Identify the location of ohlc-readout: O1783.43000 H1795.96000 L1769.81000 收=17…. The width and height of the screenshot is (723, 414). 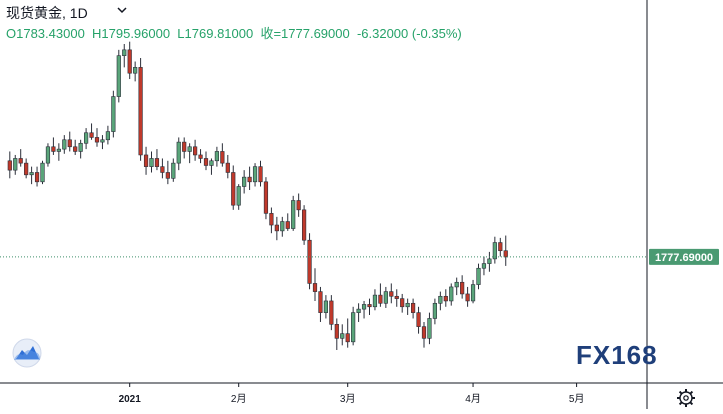
(234, 33).